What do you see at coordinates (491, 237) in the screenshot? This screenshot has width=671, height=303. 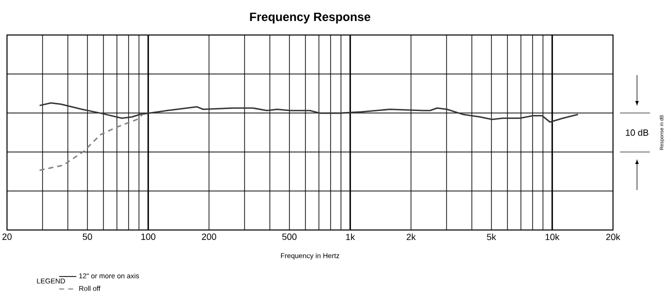 I see `x-tick-label: 5k` at bounding box center [491, 237].